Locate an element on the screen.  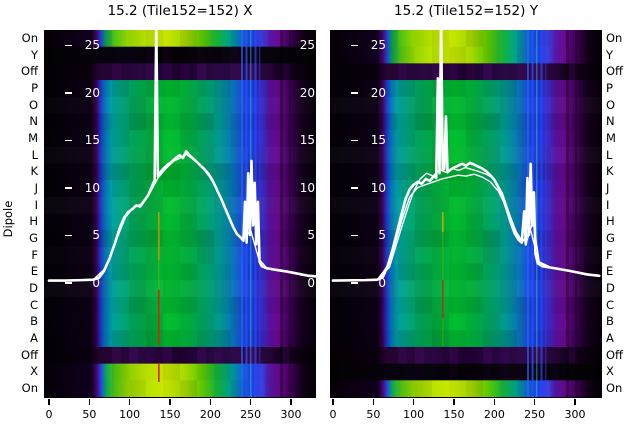
x-tick-label: 0 is located at coordinates (333, 414).